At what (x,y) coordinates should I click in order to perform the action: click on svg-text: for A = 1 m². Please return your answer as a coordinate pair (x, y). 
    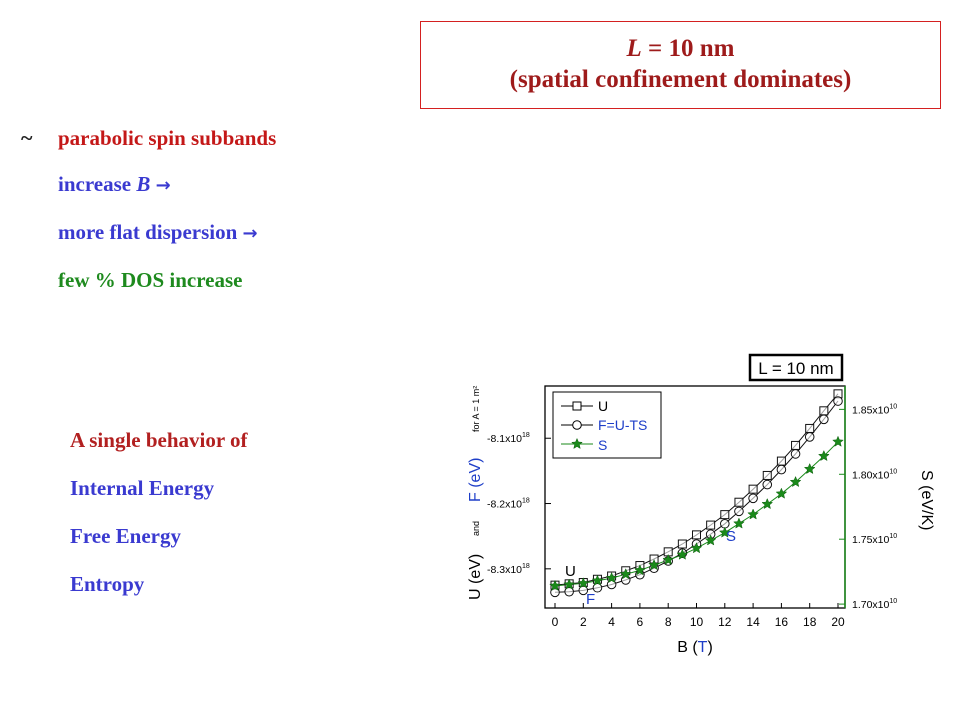
    Looking at the image, I should click on (476, 409).